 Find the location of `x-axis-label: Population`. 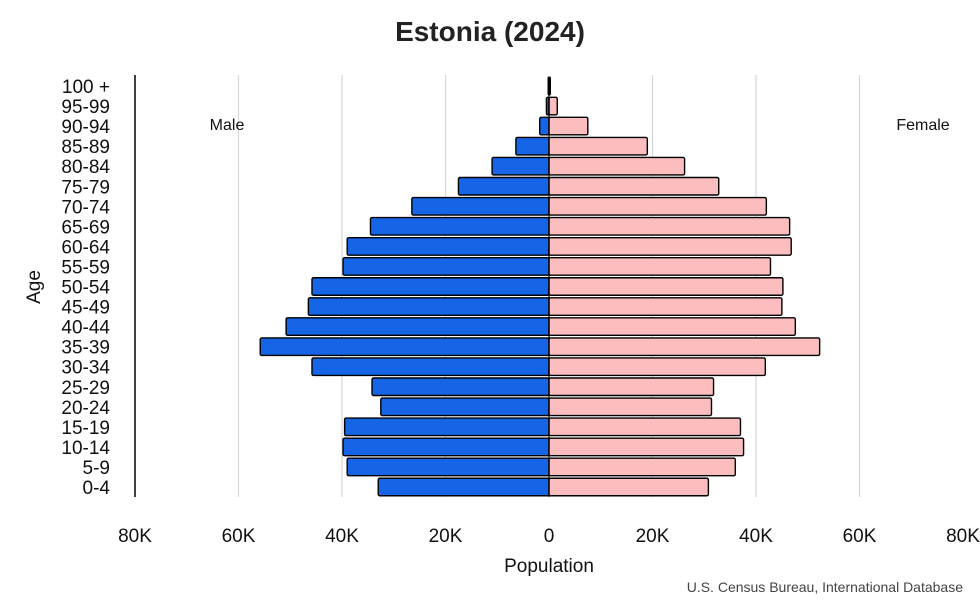

x-axis-label: Population is located at coordinates (549, 566).